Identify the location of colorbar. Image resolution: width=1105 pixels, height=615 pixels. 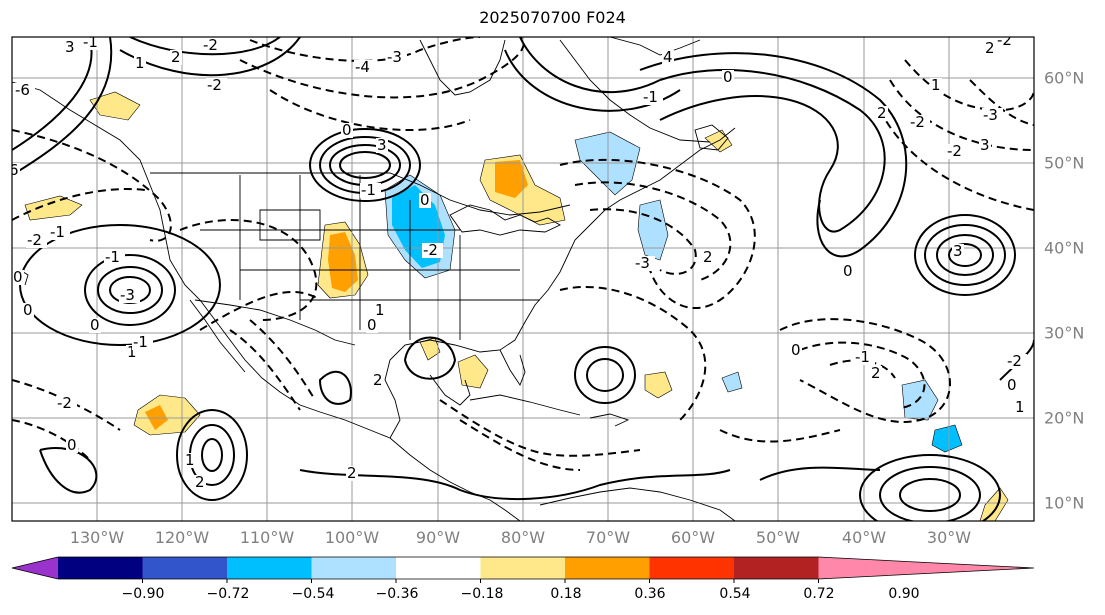
(523, 569).